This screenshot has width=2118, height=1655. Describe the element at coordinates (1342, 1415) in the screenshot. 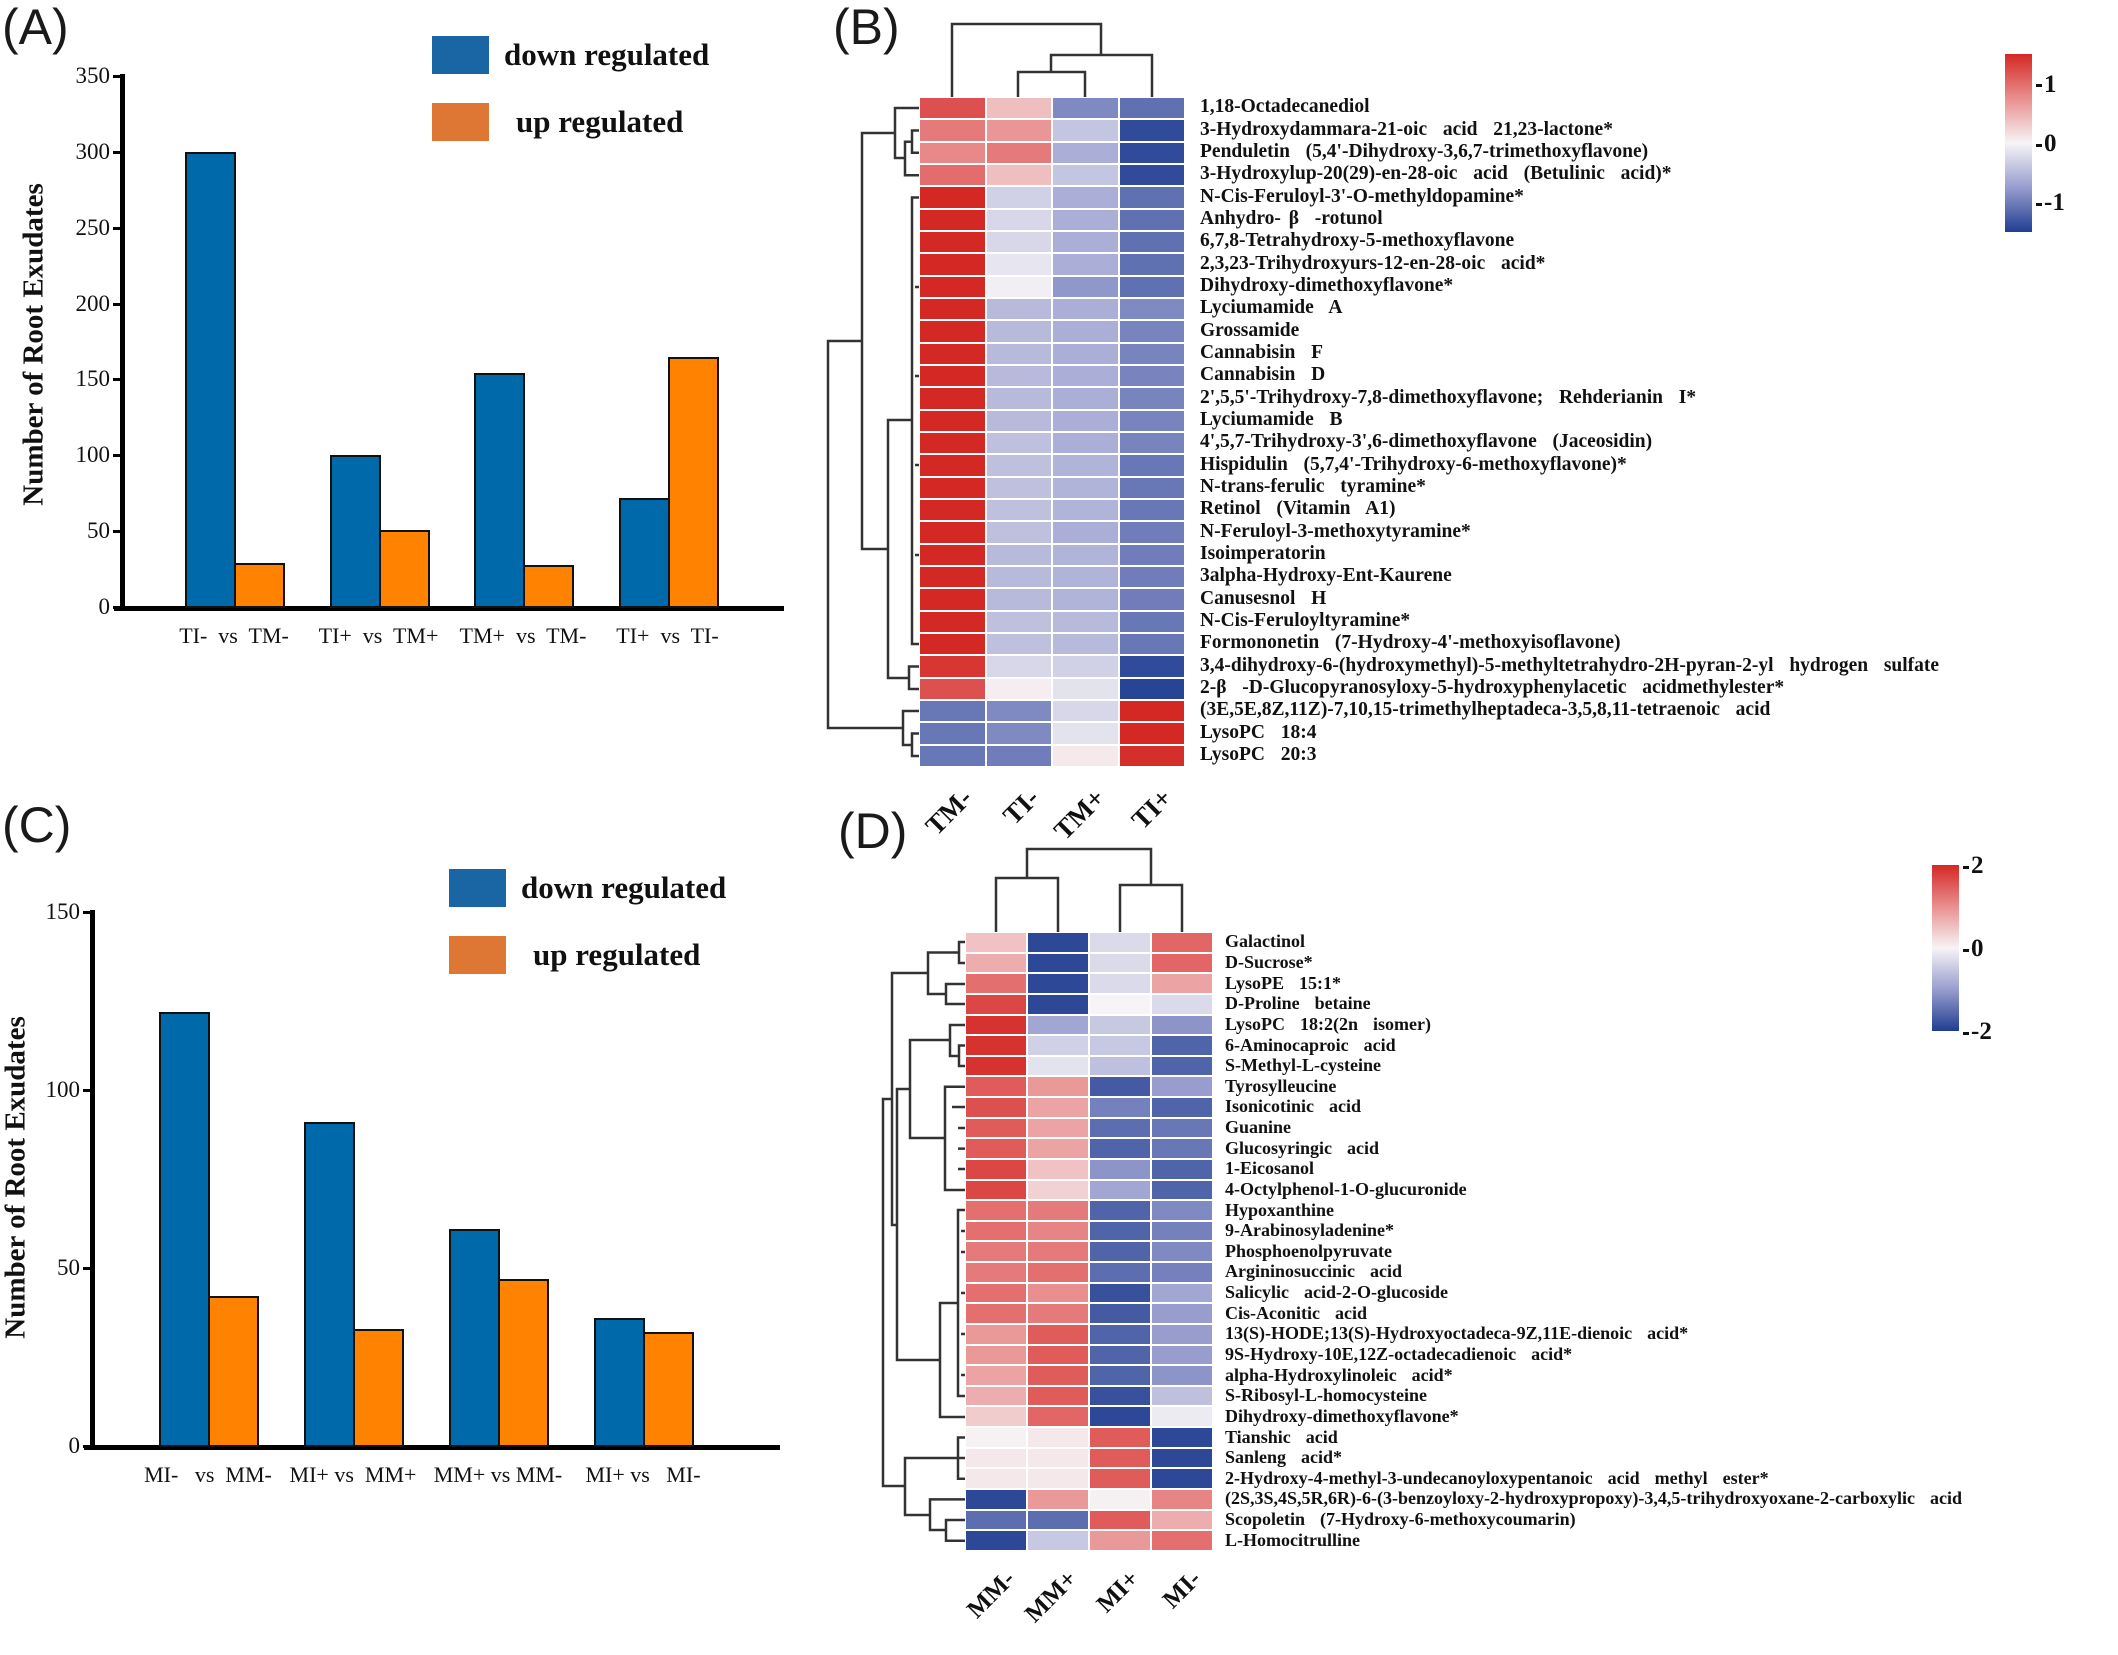

I see `row-label: Dihydroxy-dimethoxyflavone*` at that location.